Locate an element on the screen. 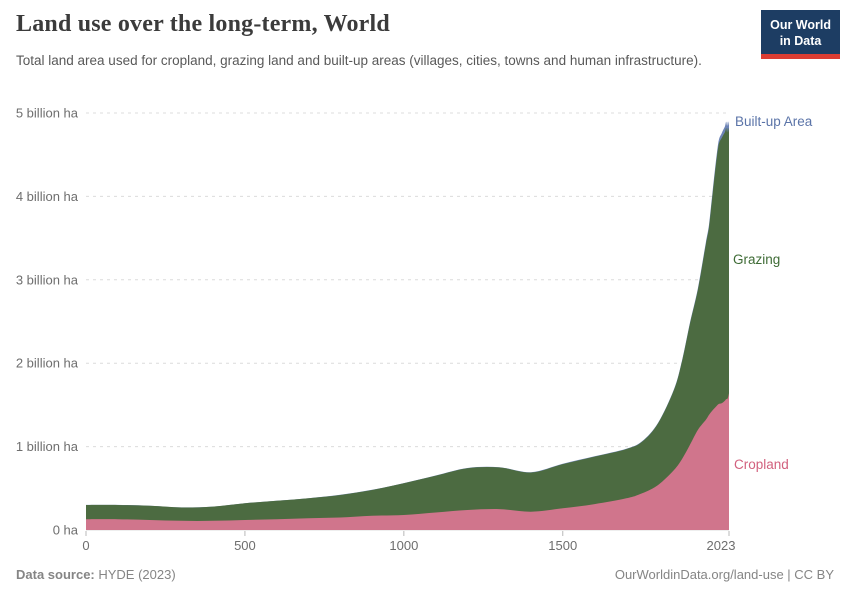 The width and height of the screenshot is (850, 600). data-source: Data source: HYDE (2023) is located at coordinates (96, 574).